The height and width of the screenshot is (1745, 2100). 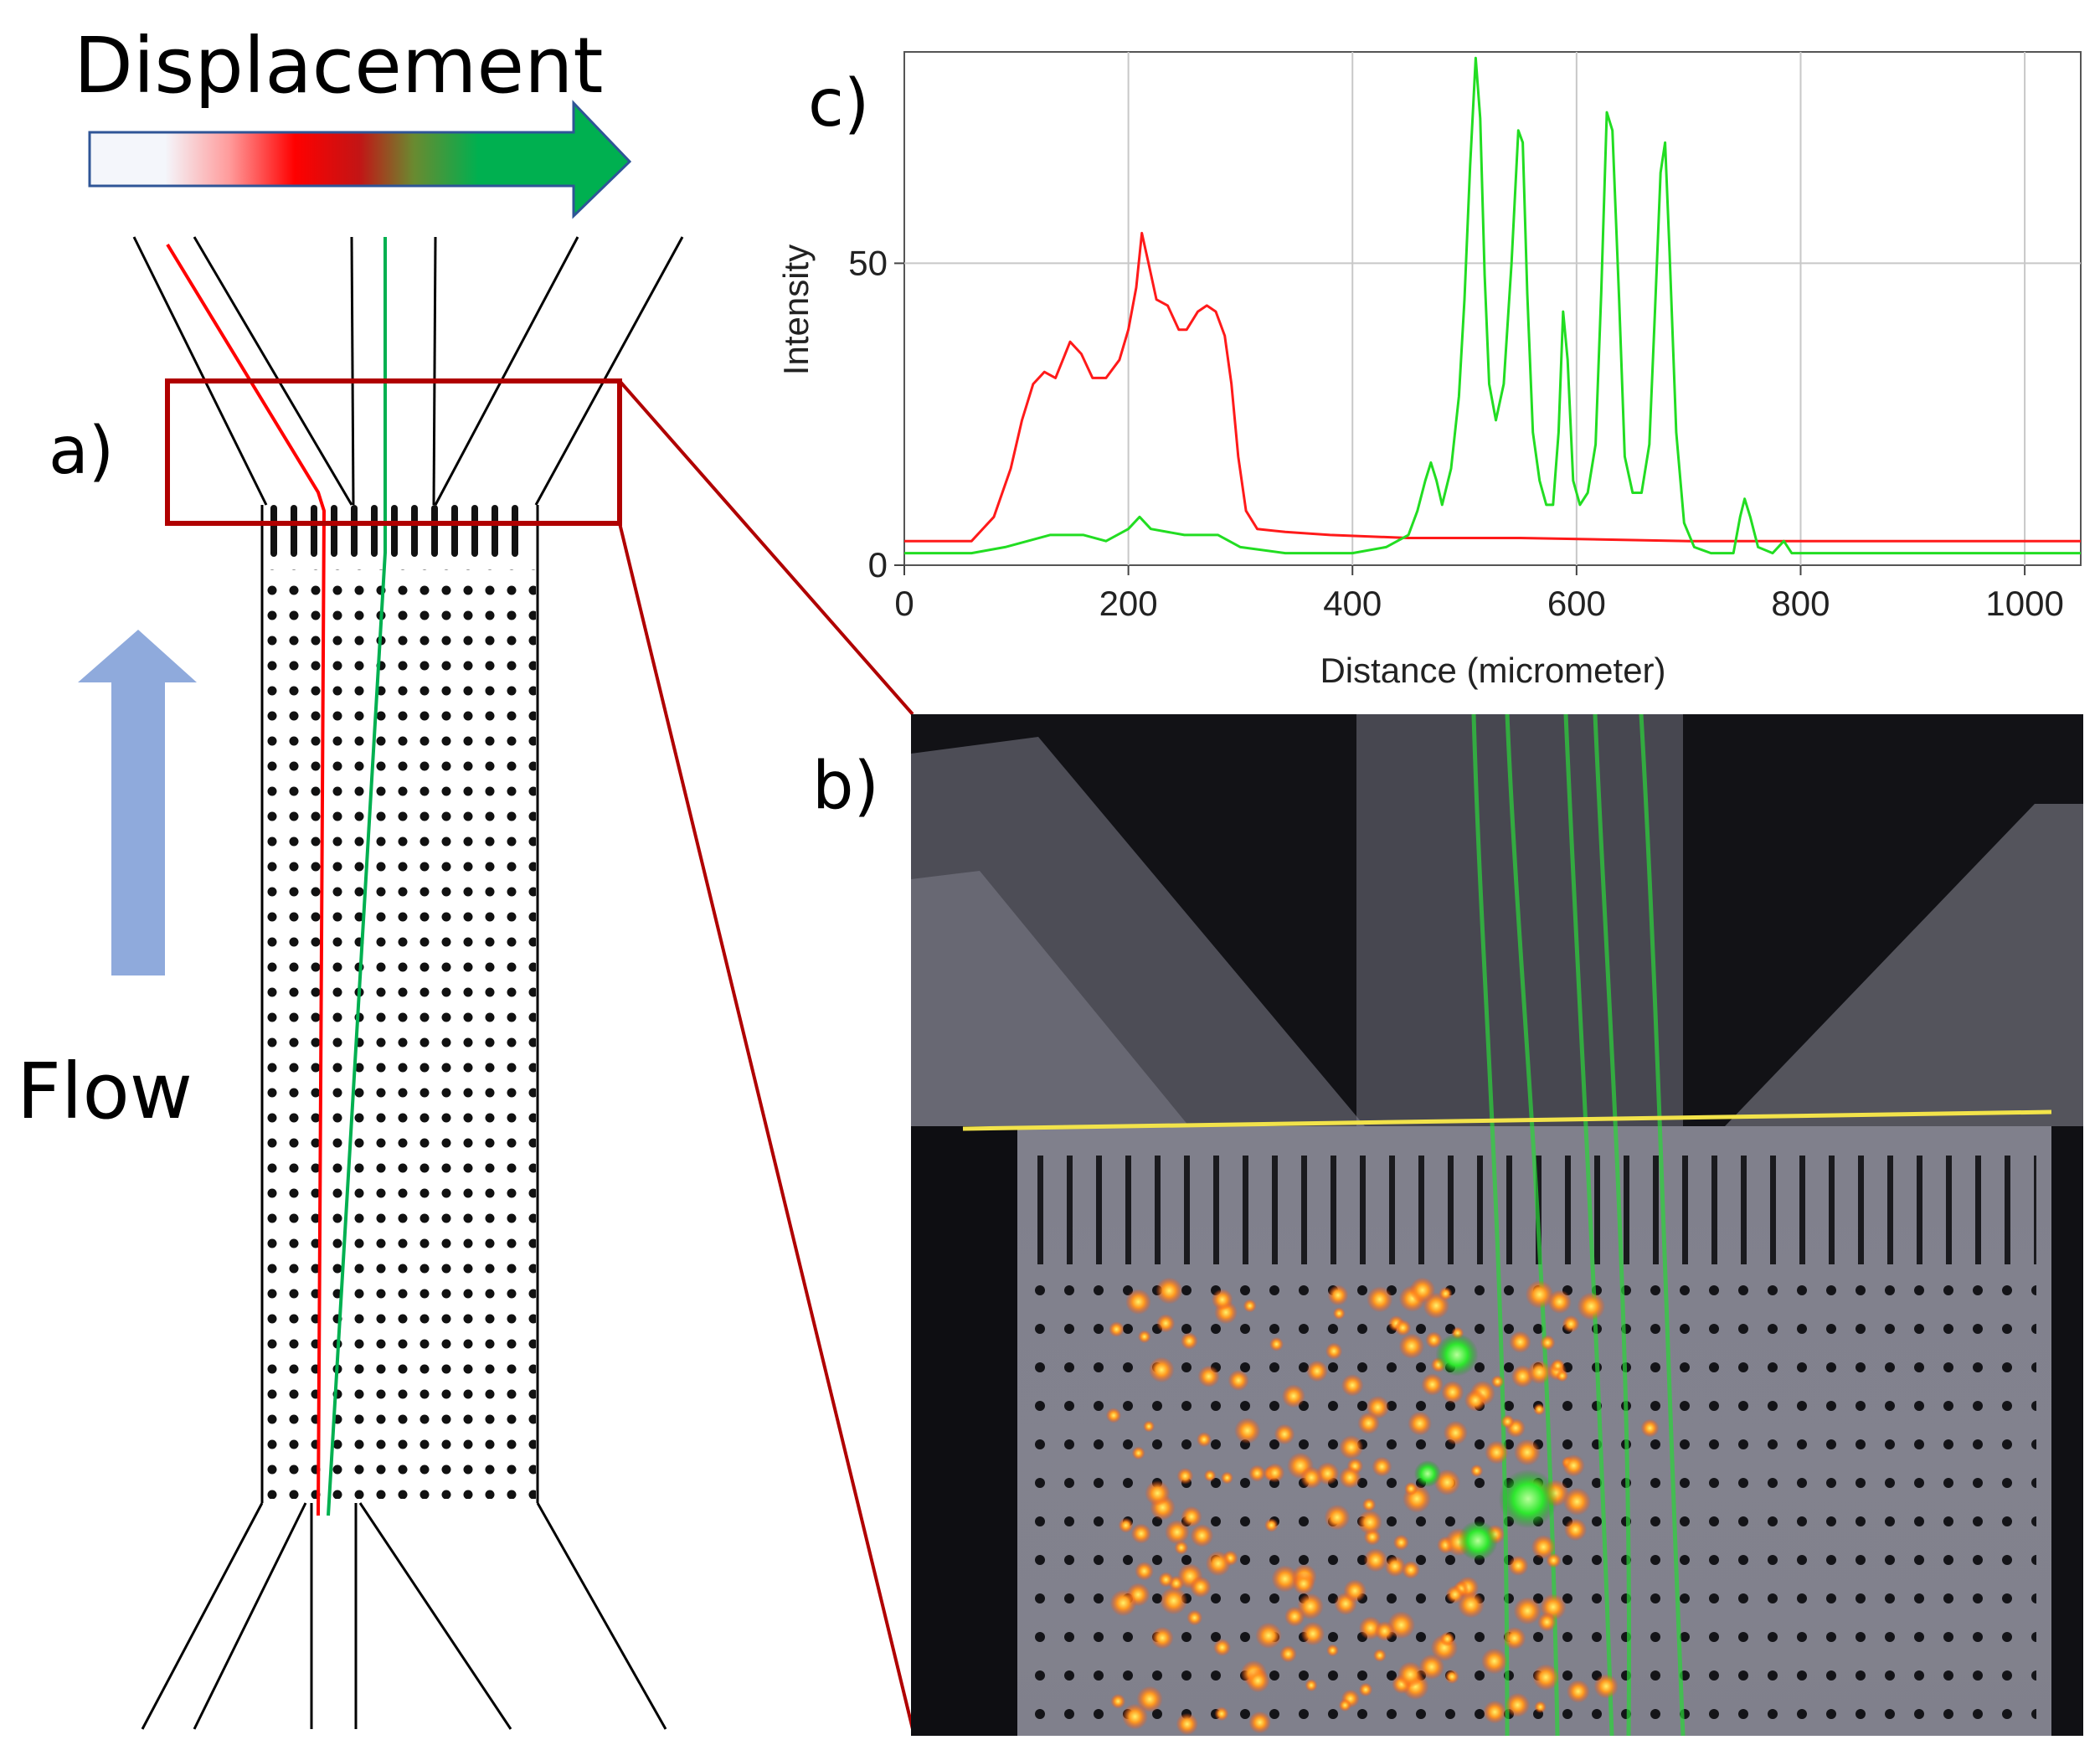 What do you see at coordinates (404, 1616) in the screenshot?
I see `outlet-channels` at bounding box center [404, 1616].